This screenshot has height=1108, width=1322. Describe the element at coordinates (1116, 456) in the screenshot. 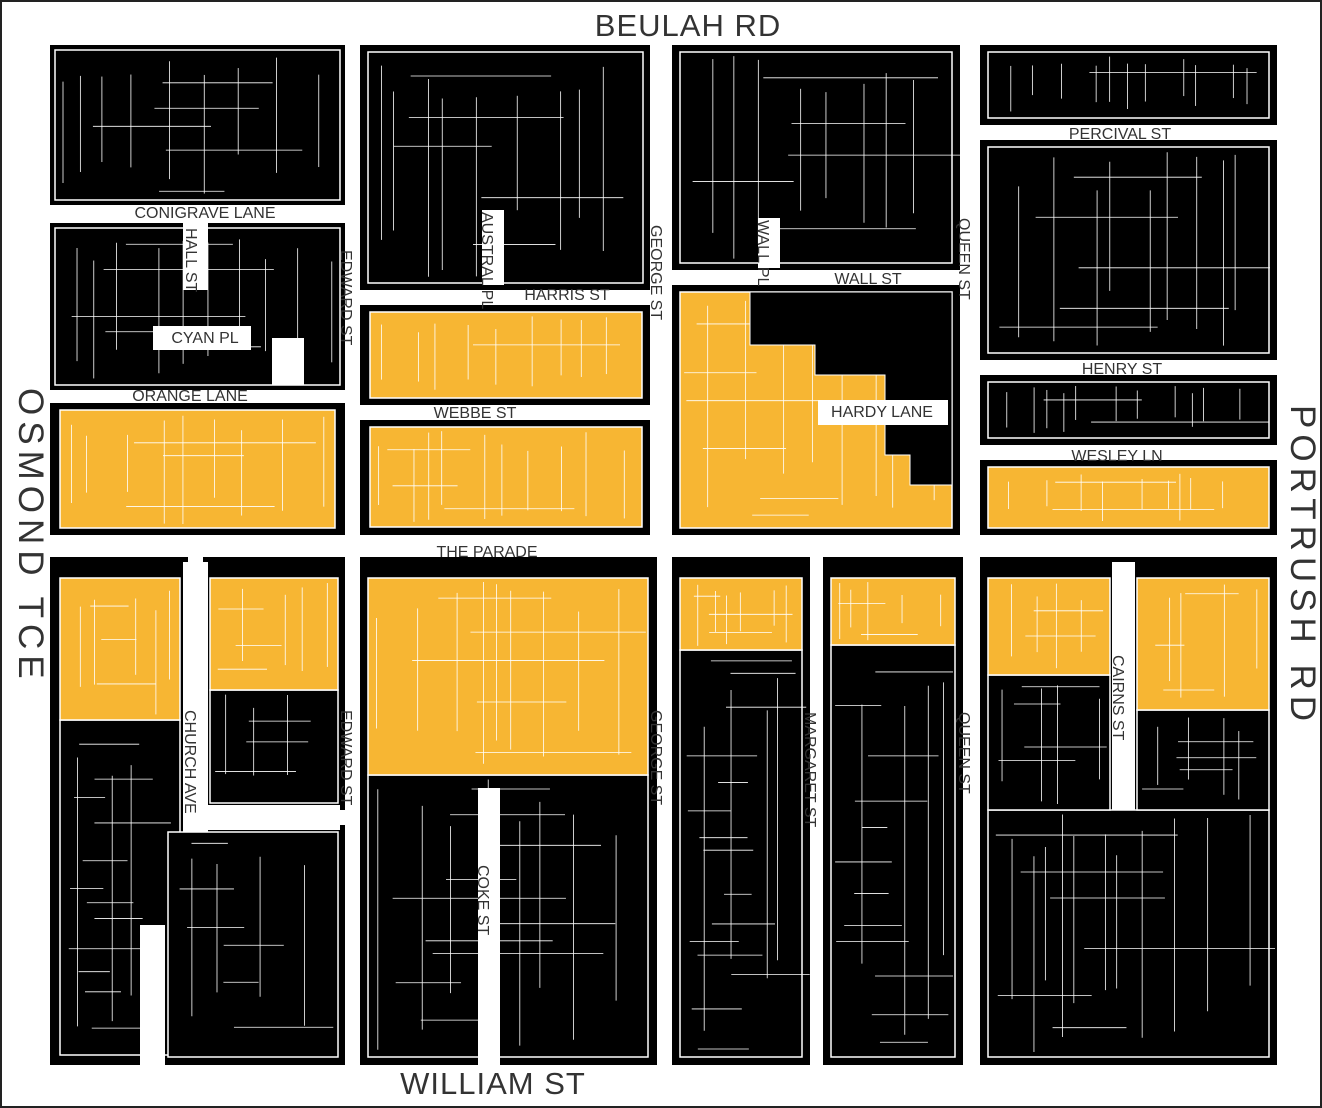

I see `street-label: WESLEY LN` at that location.